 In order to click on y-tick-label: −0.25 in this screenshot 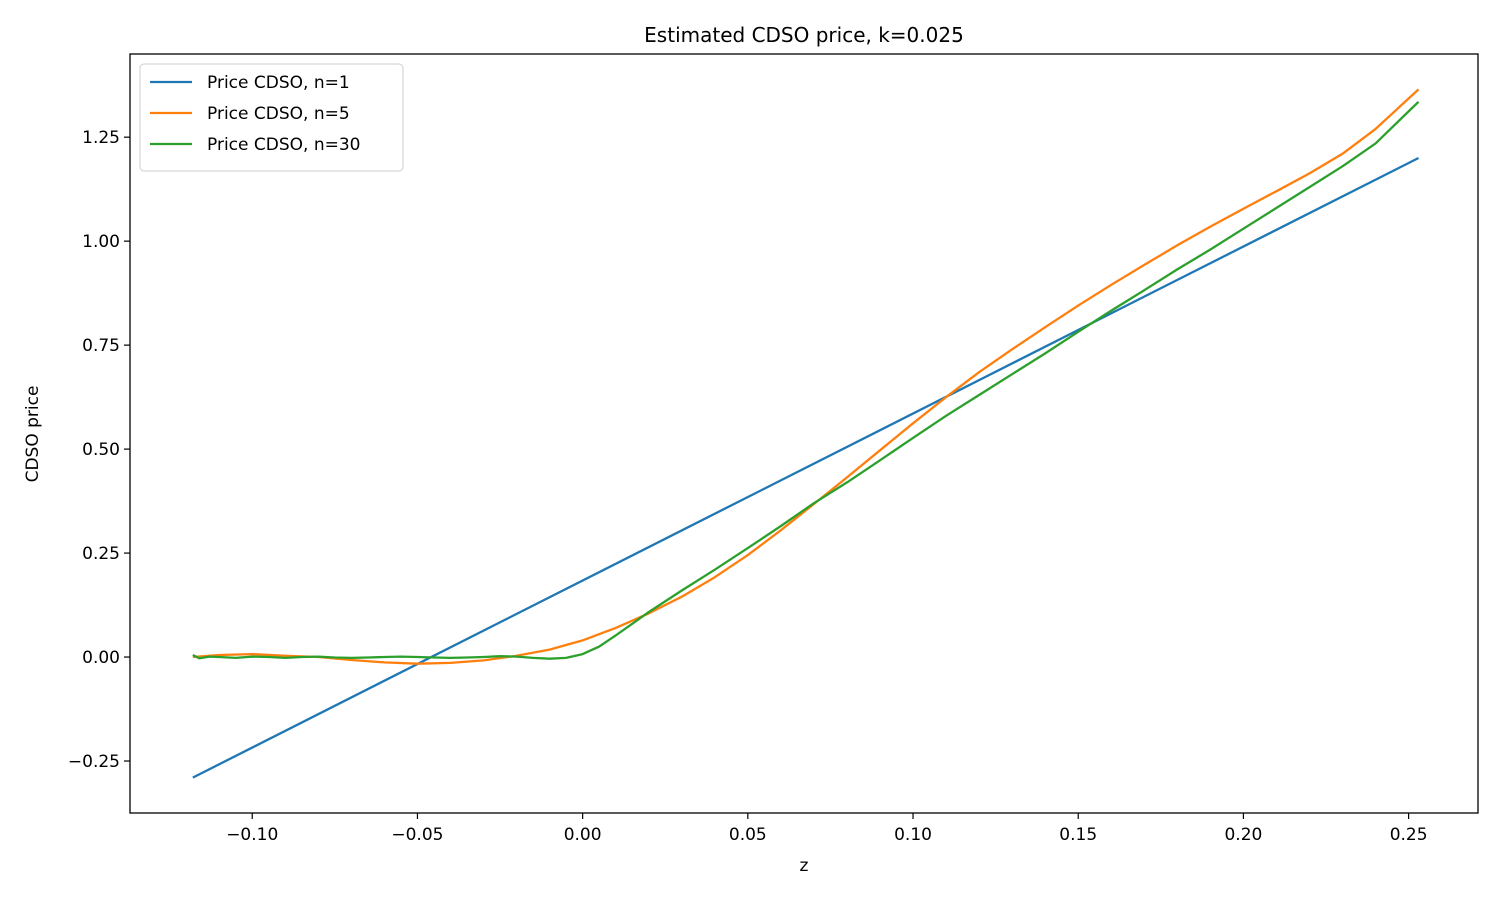, I will do `click(94, 762)`.